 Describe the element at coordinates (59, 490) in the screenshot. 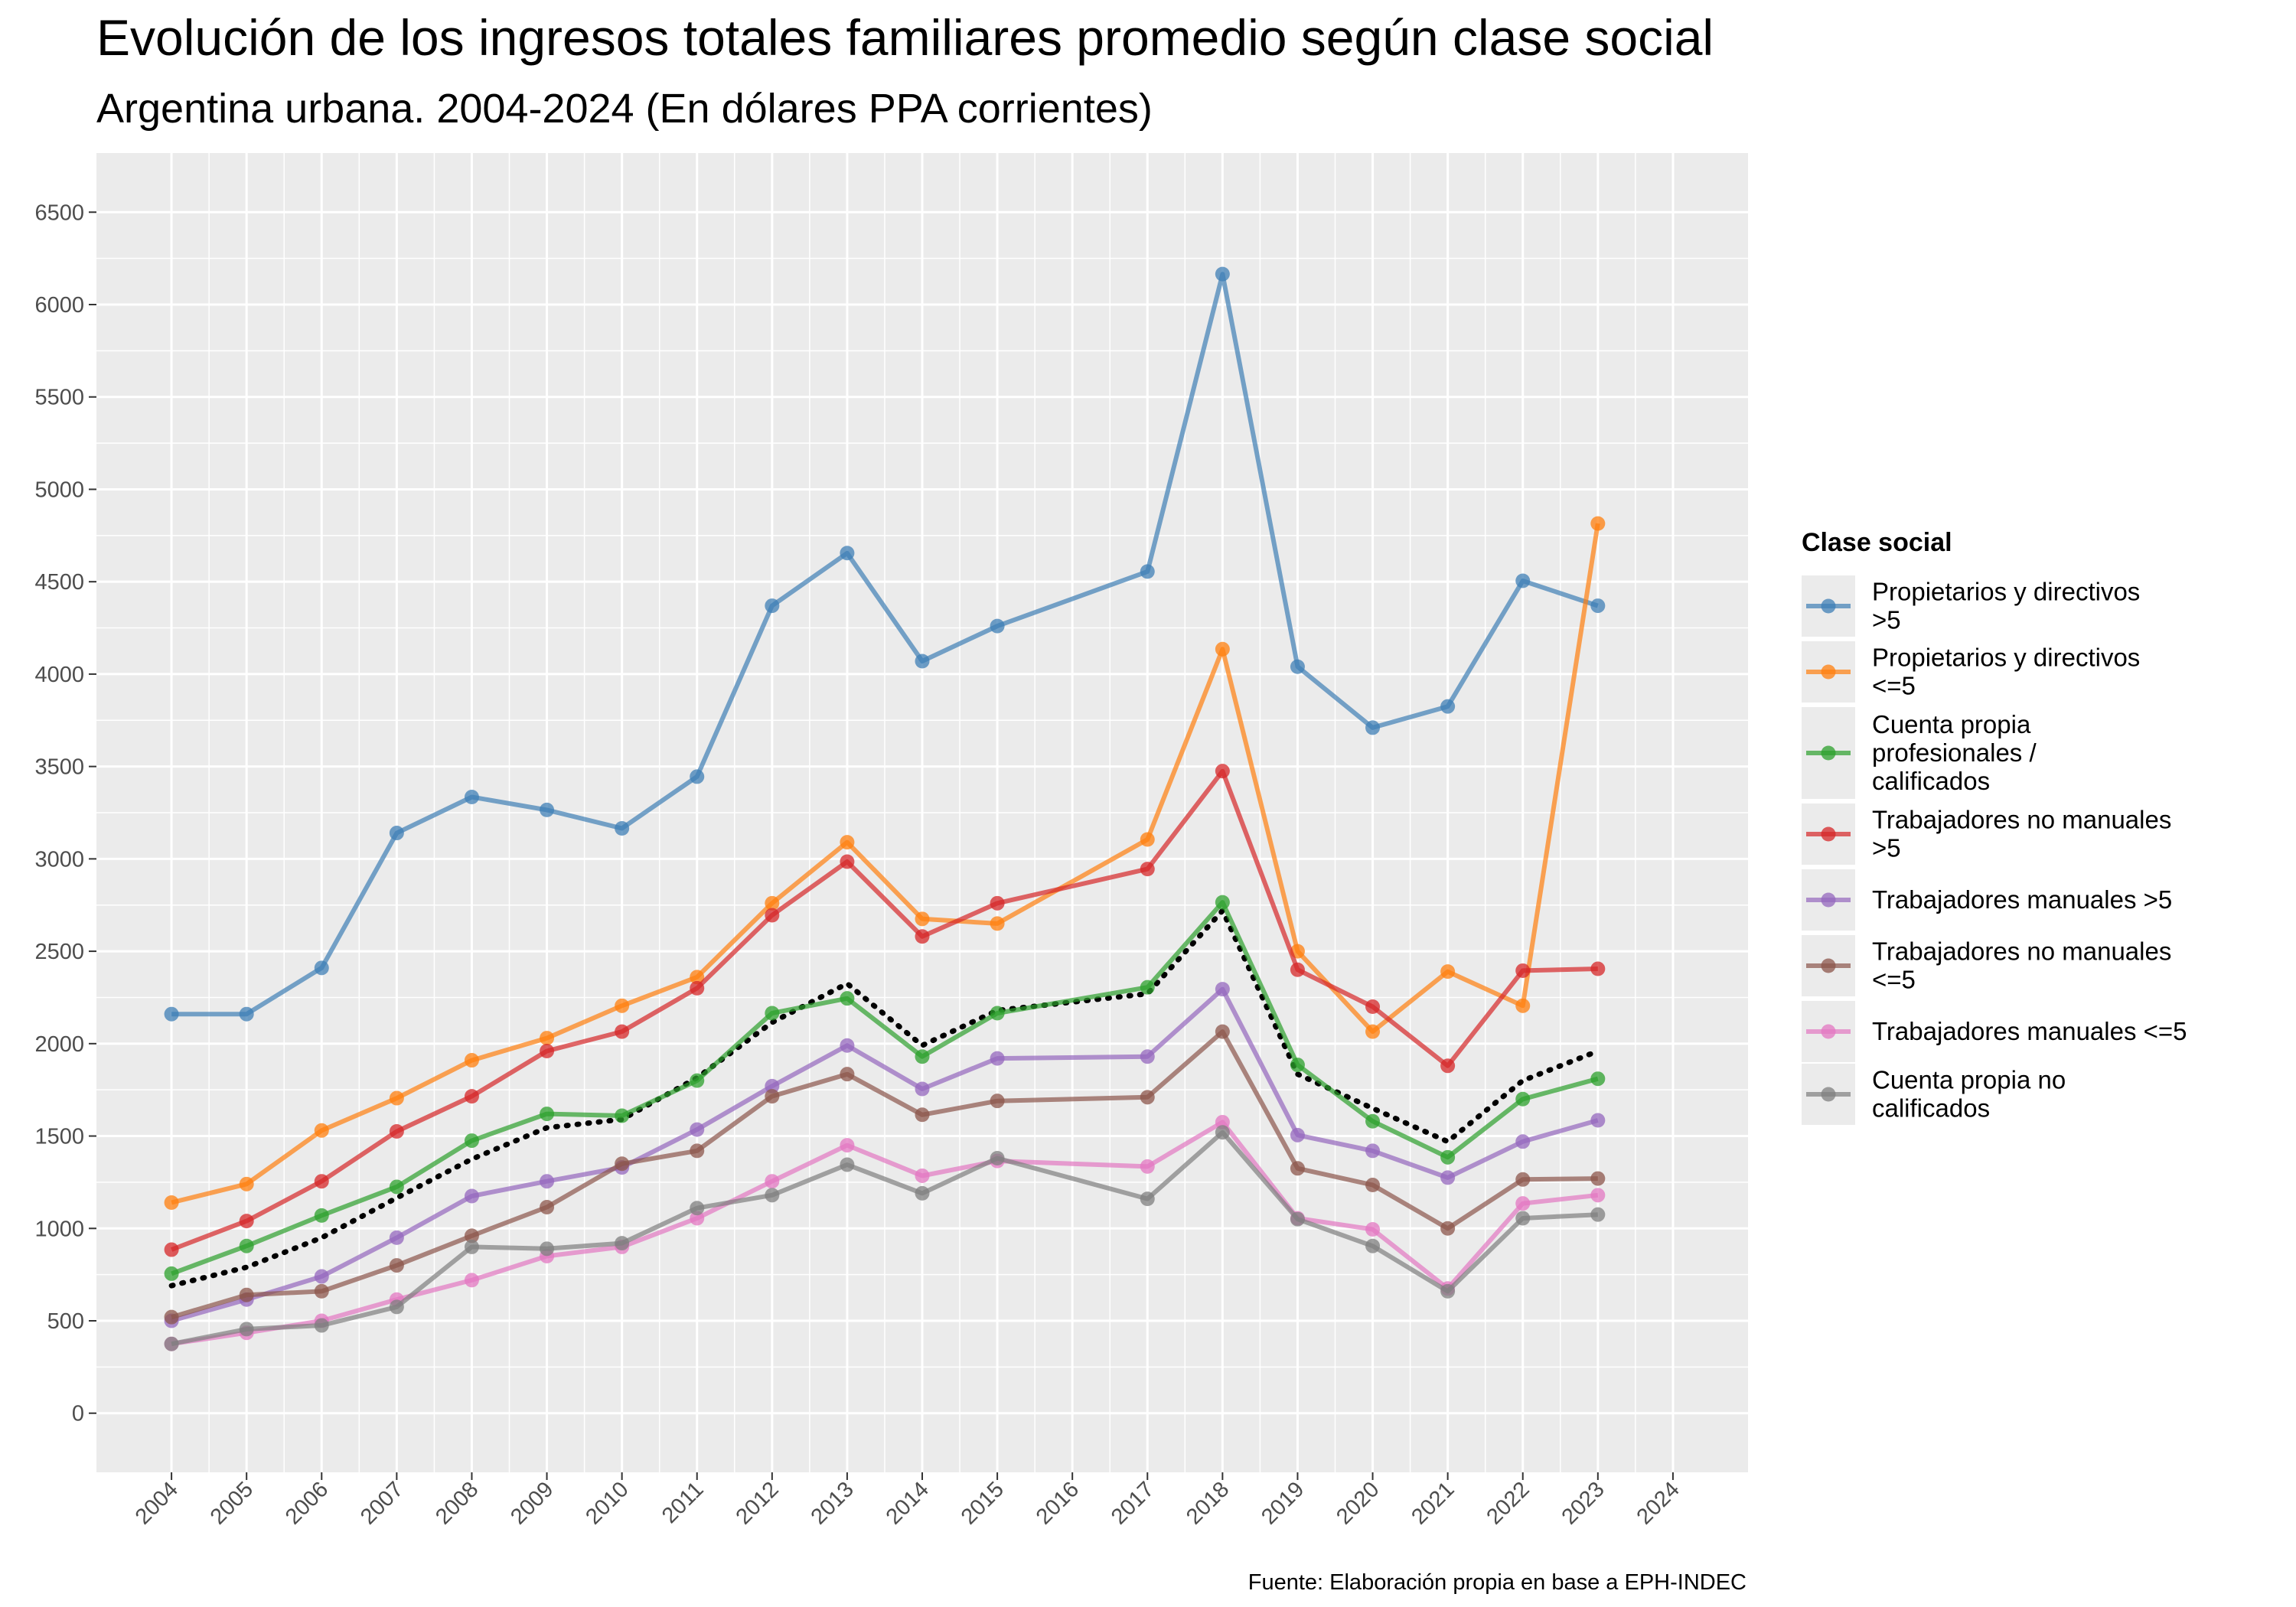

I see `y-tick-label: 5000` at that location.